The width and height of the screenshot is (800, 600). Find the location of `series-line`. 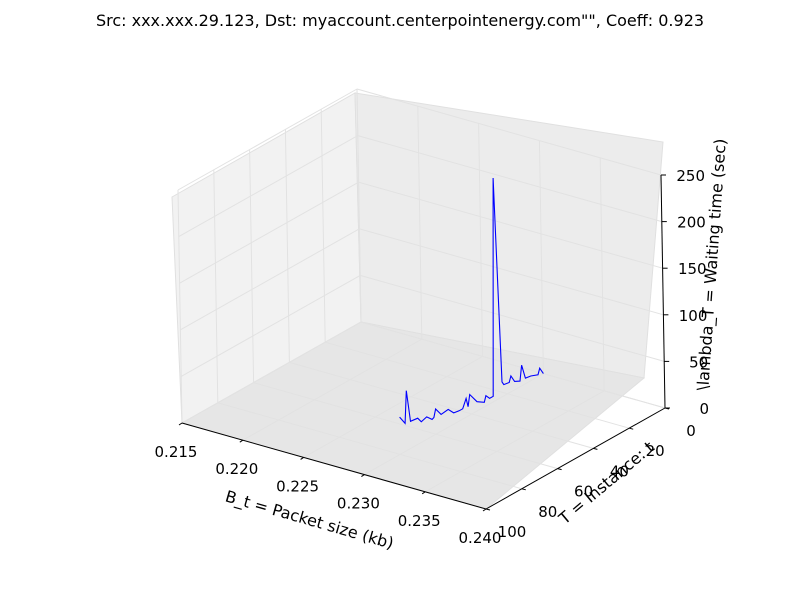

series-line is located at coordinates (471, 301).